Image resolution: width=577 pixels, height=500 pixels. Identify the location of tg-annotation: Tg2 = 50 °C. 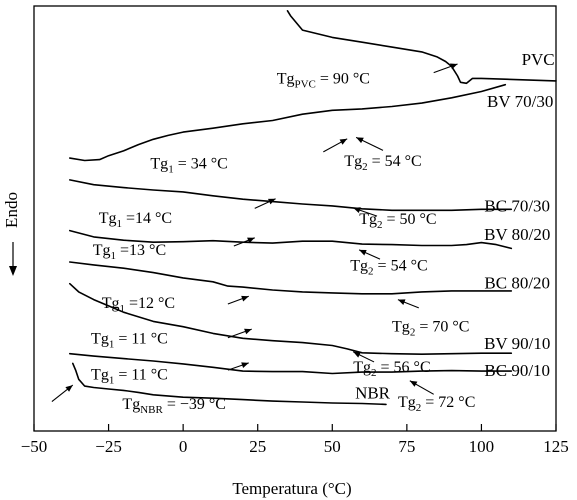
(394, 219).